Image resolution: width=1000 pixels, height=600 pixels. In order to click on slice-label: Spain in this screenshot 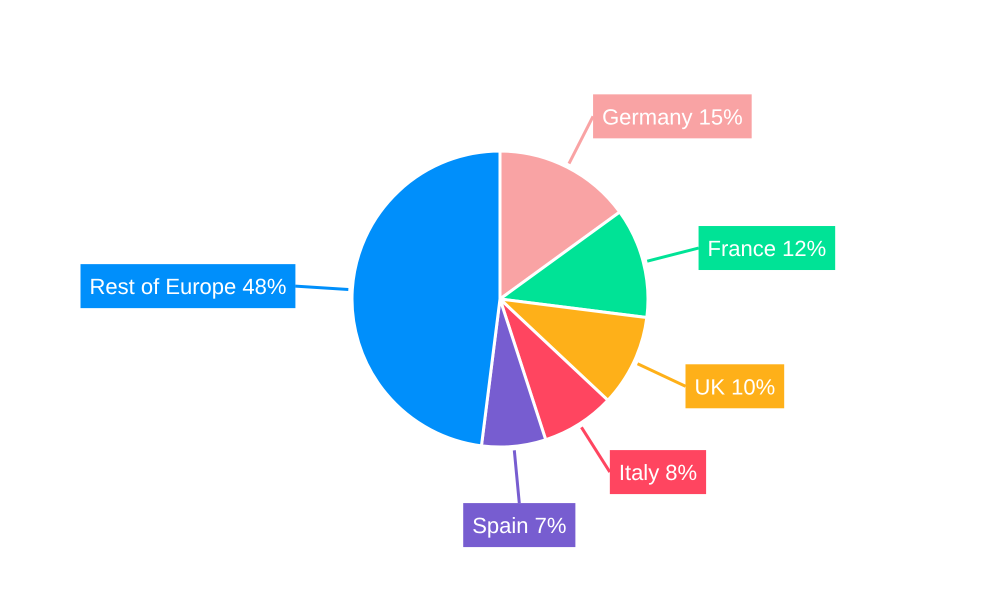, I will do `click(500, 525)`.